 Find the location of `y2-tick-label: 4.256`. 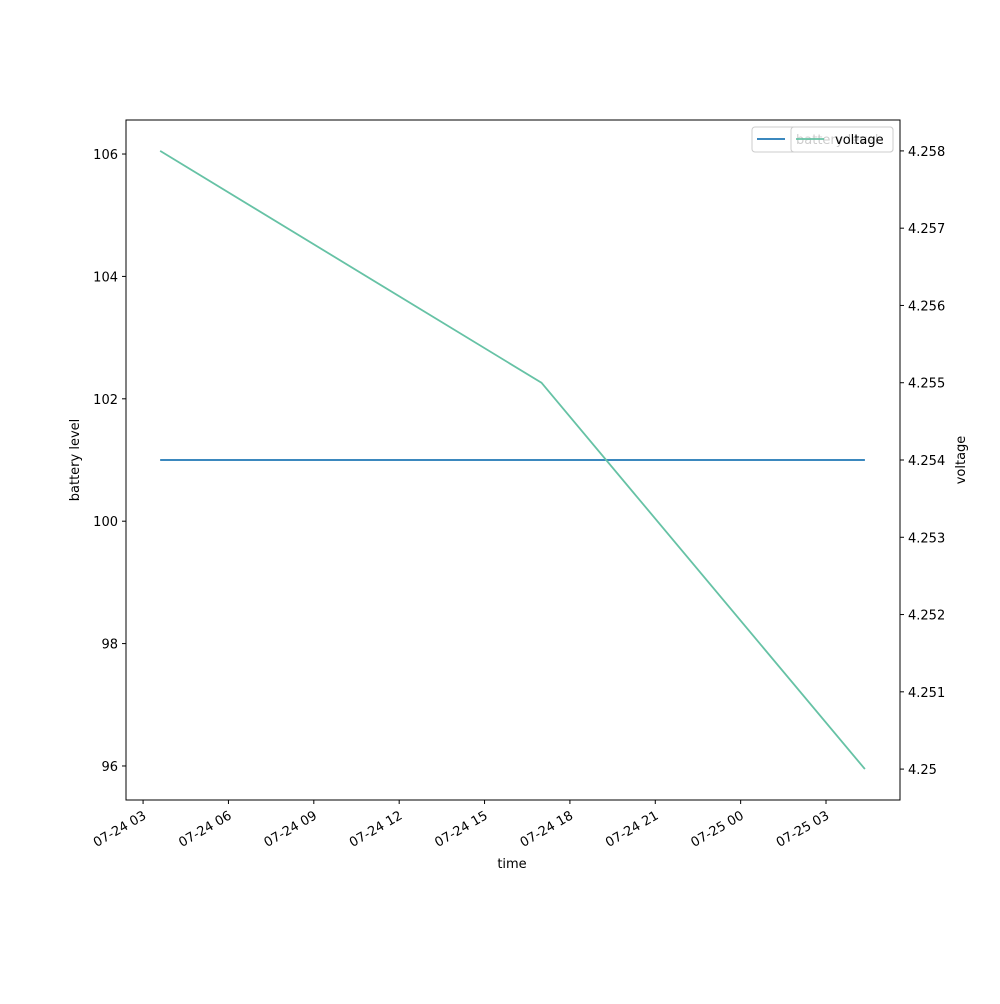

y2-tick-label: 4.256 is located at coordinates (926, 306).